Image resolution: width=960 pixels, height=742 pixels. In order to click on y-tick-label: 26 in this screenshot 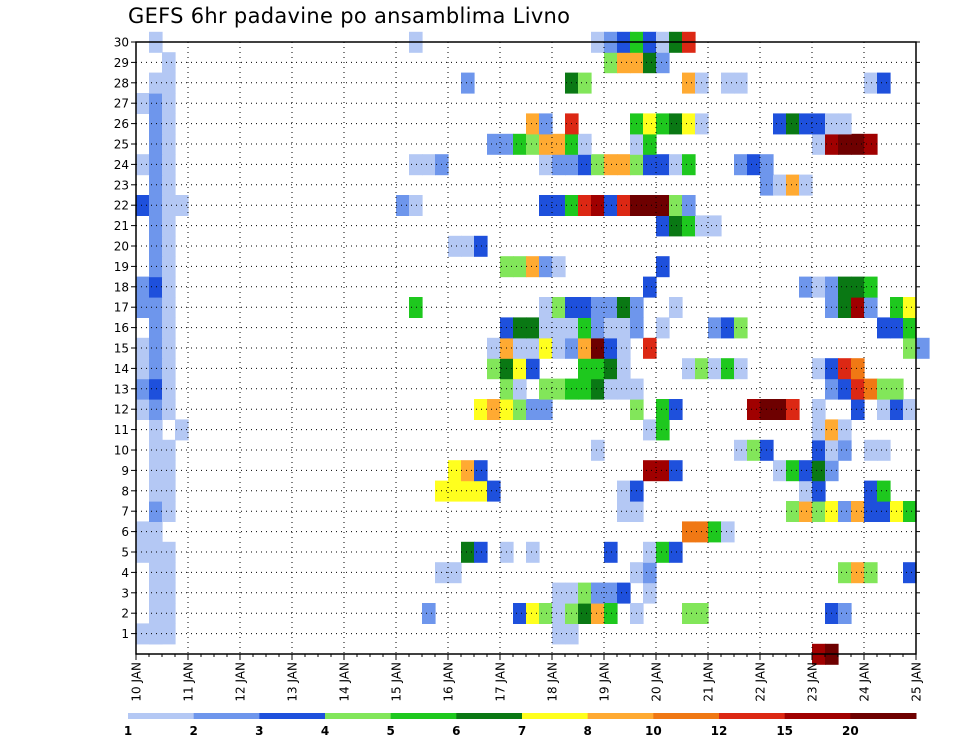, I will do `click(121, 124)`.